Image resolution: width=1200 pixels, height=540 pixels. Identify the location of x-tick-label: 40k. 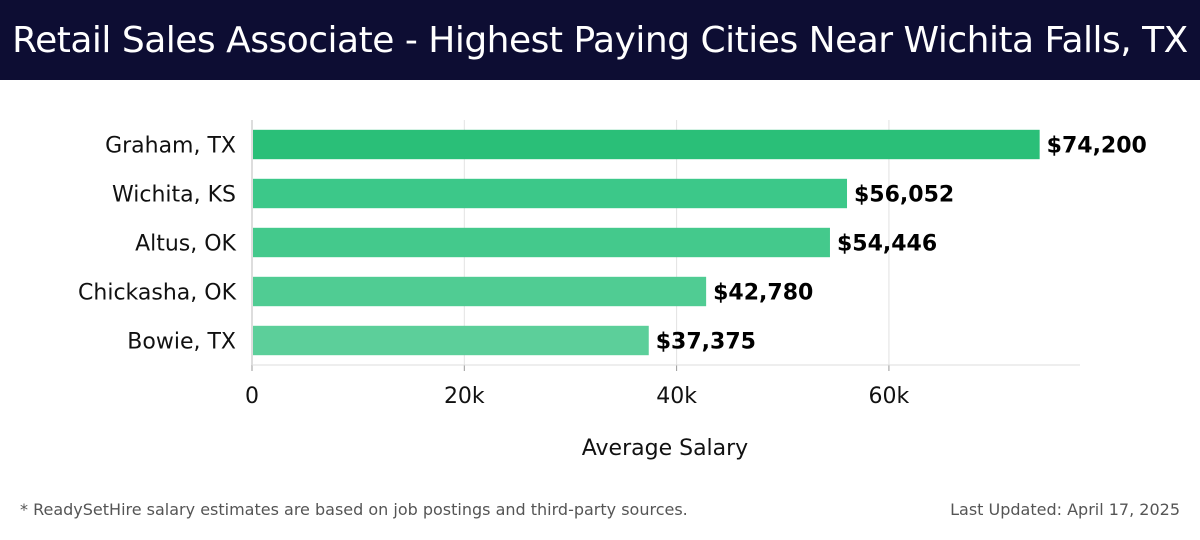
(676, 396).